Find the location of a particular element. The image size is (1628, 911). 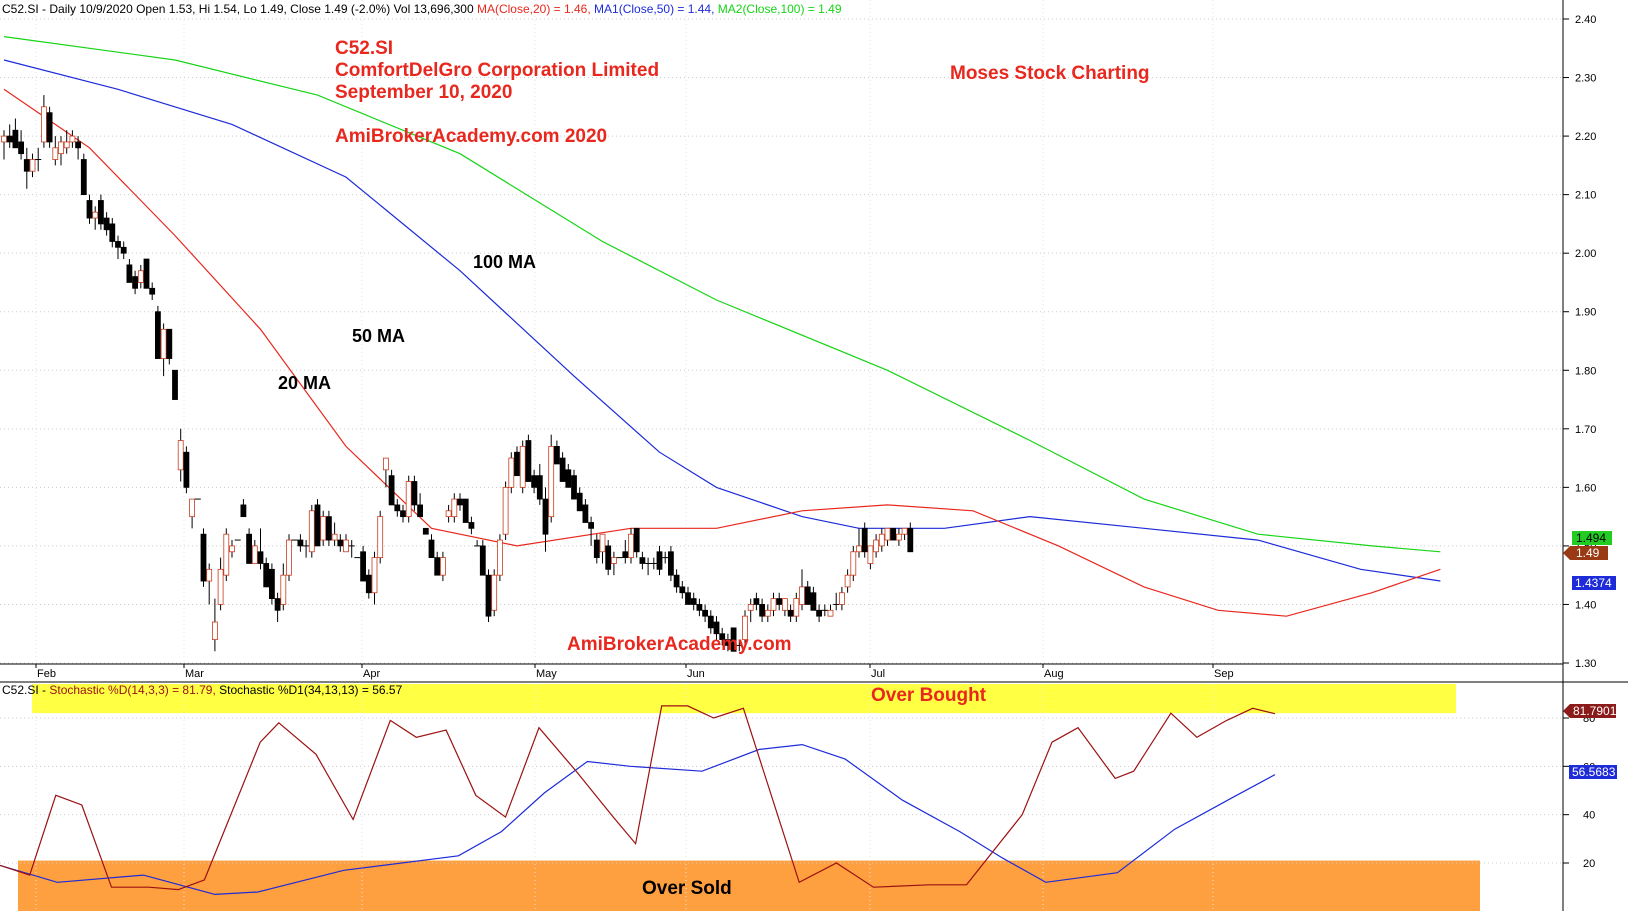

ma-labels: 100 MA 50 MA 20 MA is located at coordinates (407, 322).